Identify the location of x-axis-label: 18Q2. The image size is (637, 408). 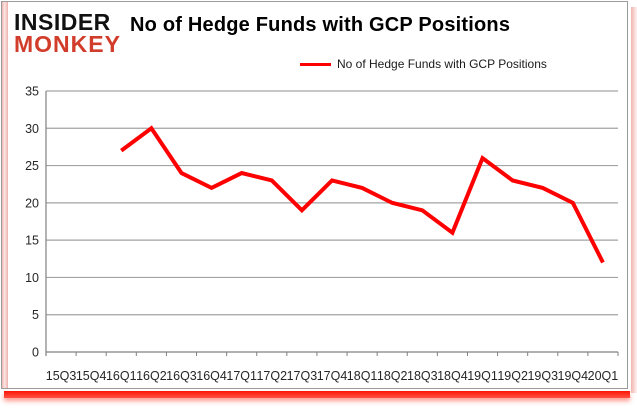
(392, 376).